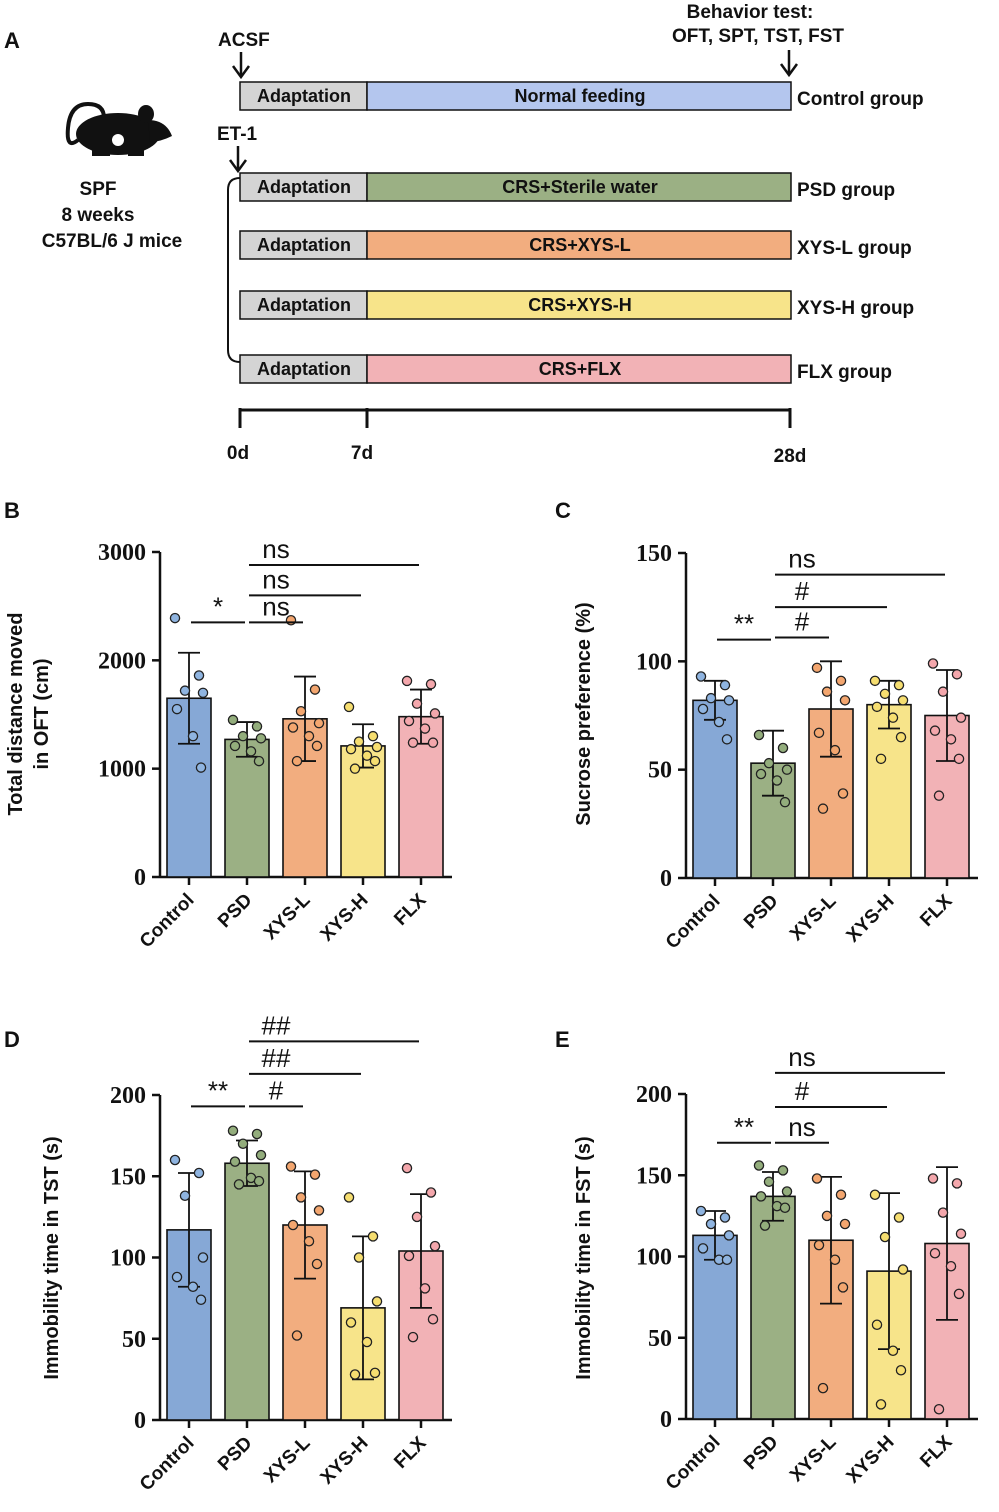  Describe the element at coordinates (844, 372) in the screenshot. I see `group-label: FLX group` at that location.